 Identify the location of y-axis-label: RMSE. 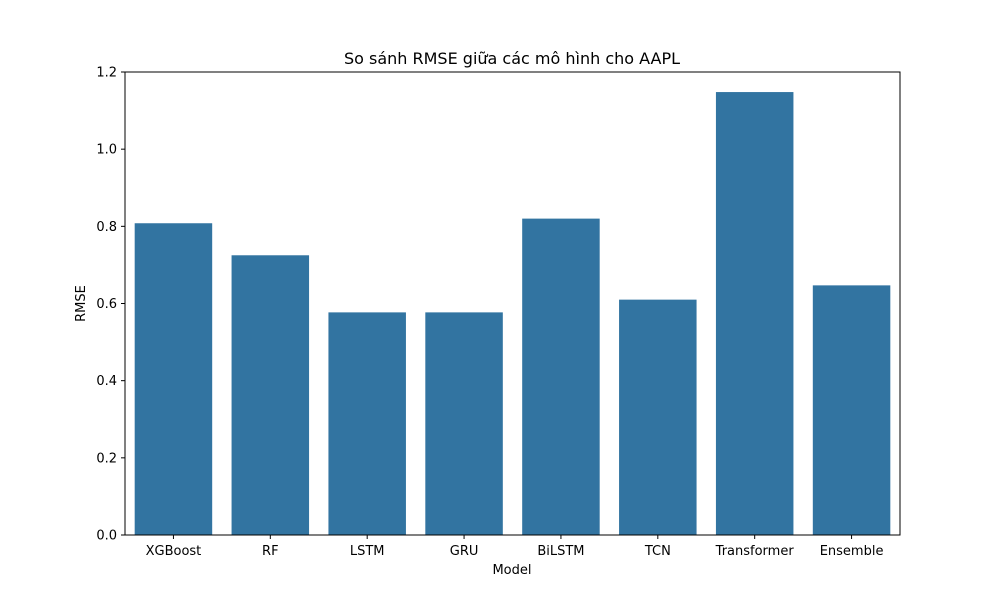
(81, 303).